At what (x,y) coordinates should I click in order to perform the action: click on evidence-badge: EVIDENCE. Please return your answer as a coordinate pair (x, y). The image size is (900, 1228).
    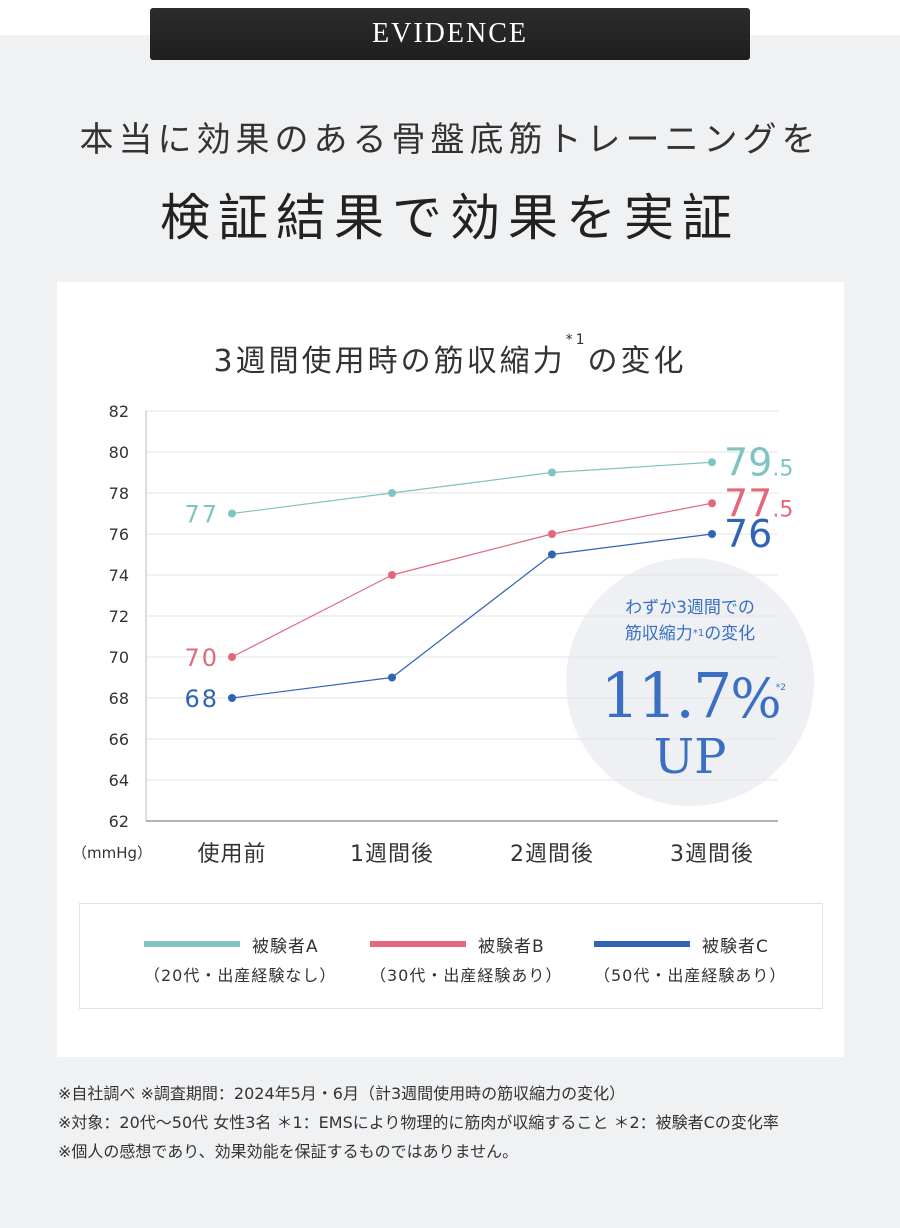
    Looking at the image, I should click on (450, 34).